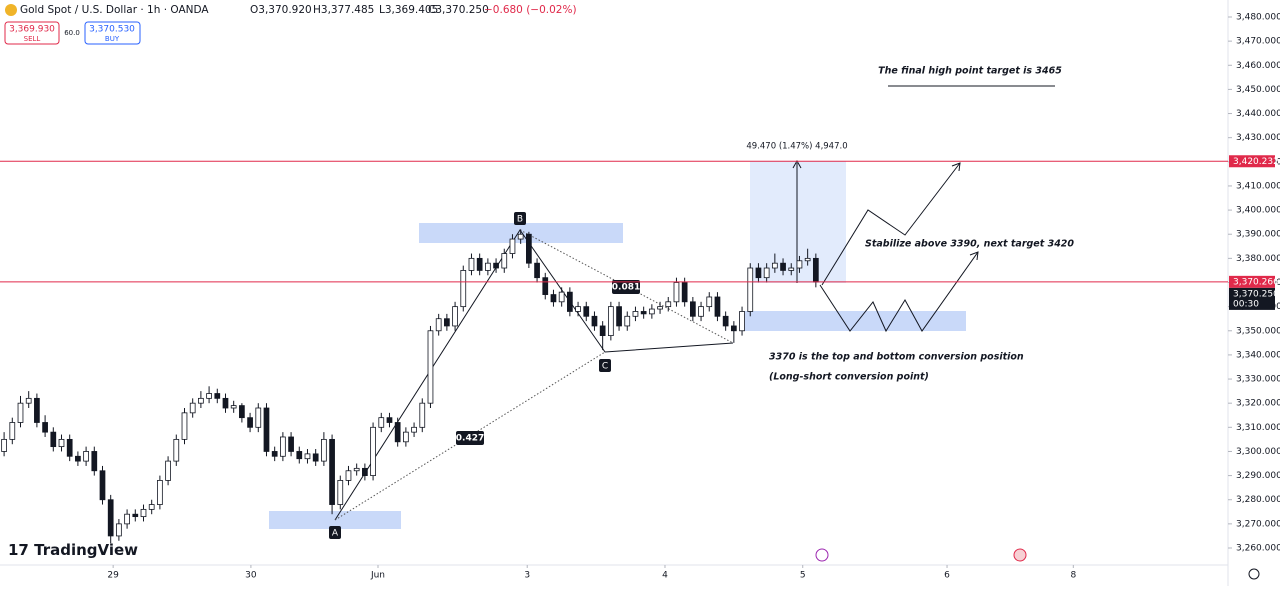 The height and width of the screenshot is (590, 1280). Describe the element at coordinates (1258, 331) in the screenshot. I see `y-tick-label: 3,350.000` at that location.